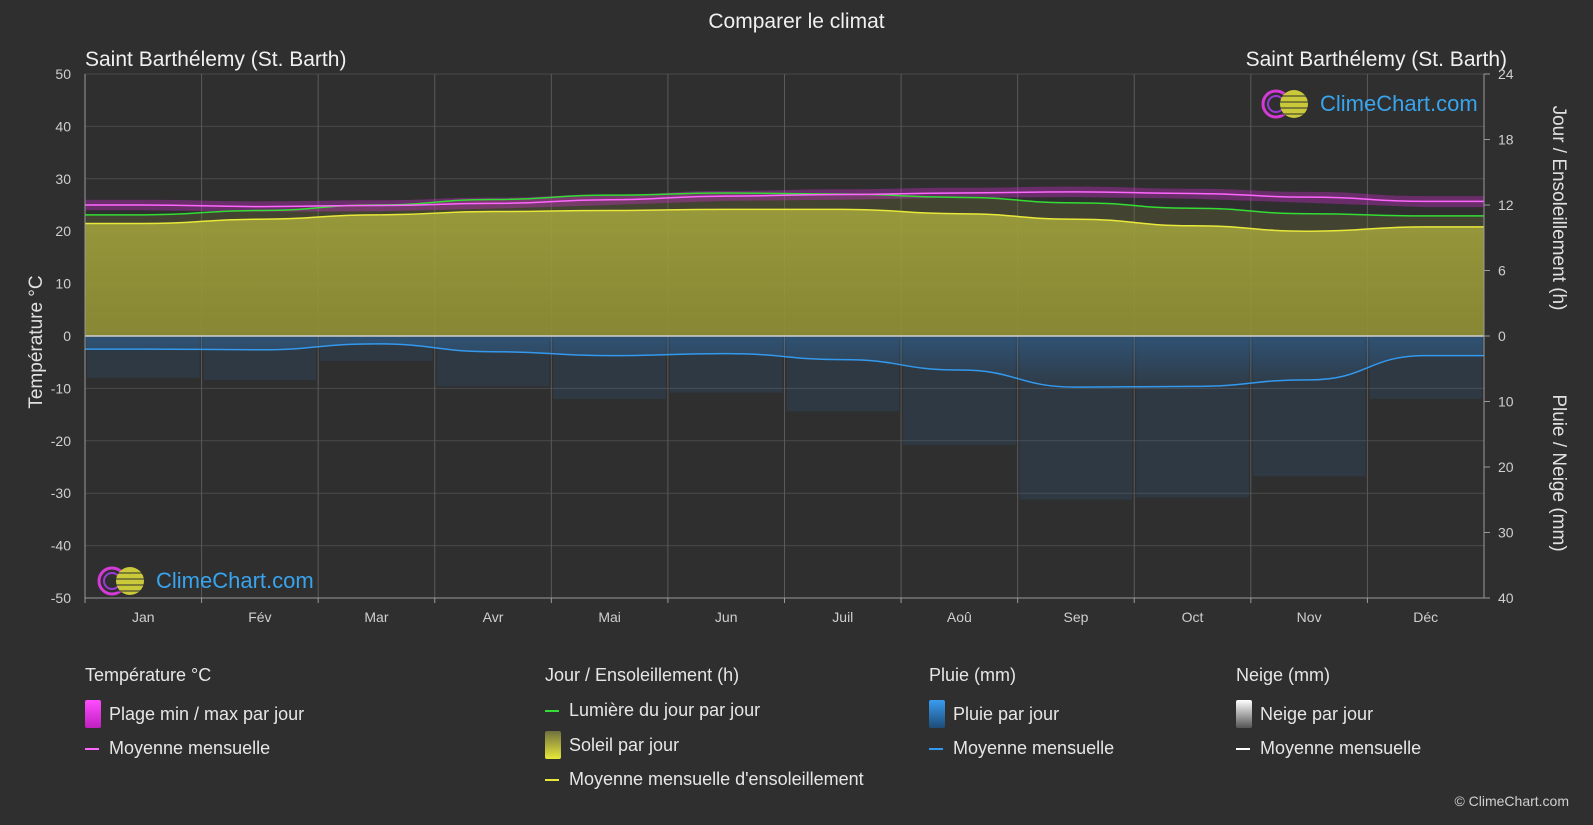 This screenshot has width=1593, height=825. Describe the element at coordinates (259, 617) in the screenshot. I see `x-tick-month: Fév` at that location.